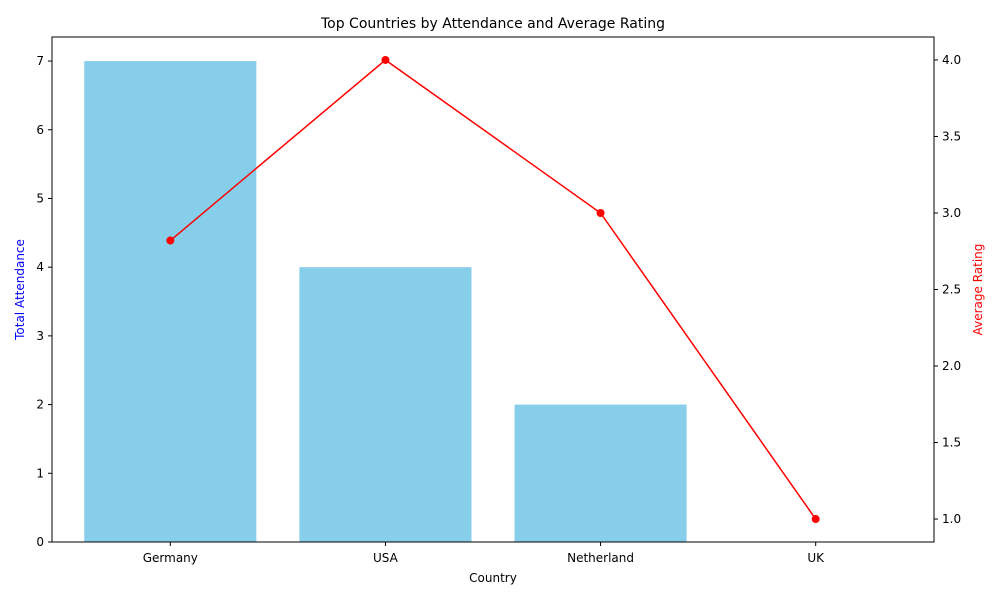 The image size is (1000, 600). What do you see at coordinates (170, 302) in the screenshot?
I see `bar-germany` at bounding box center [170, 302].